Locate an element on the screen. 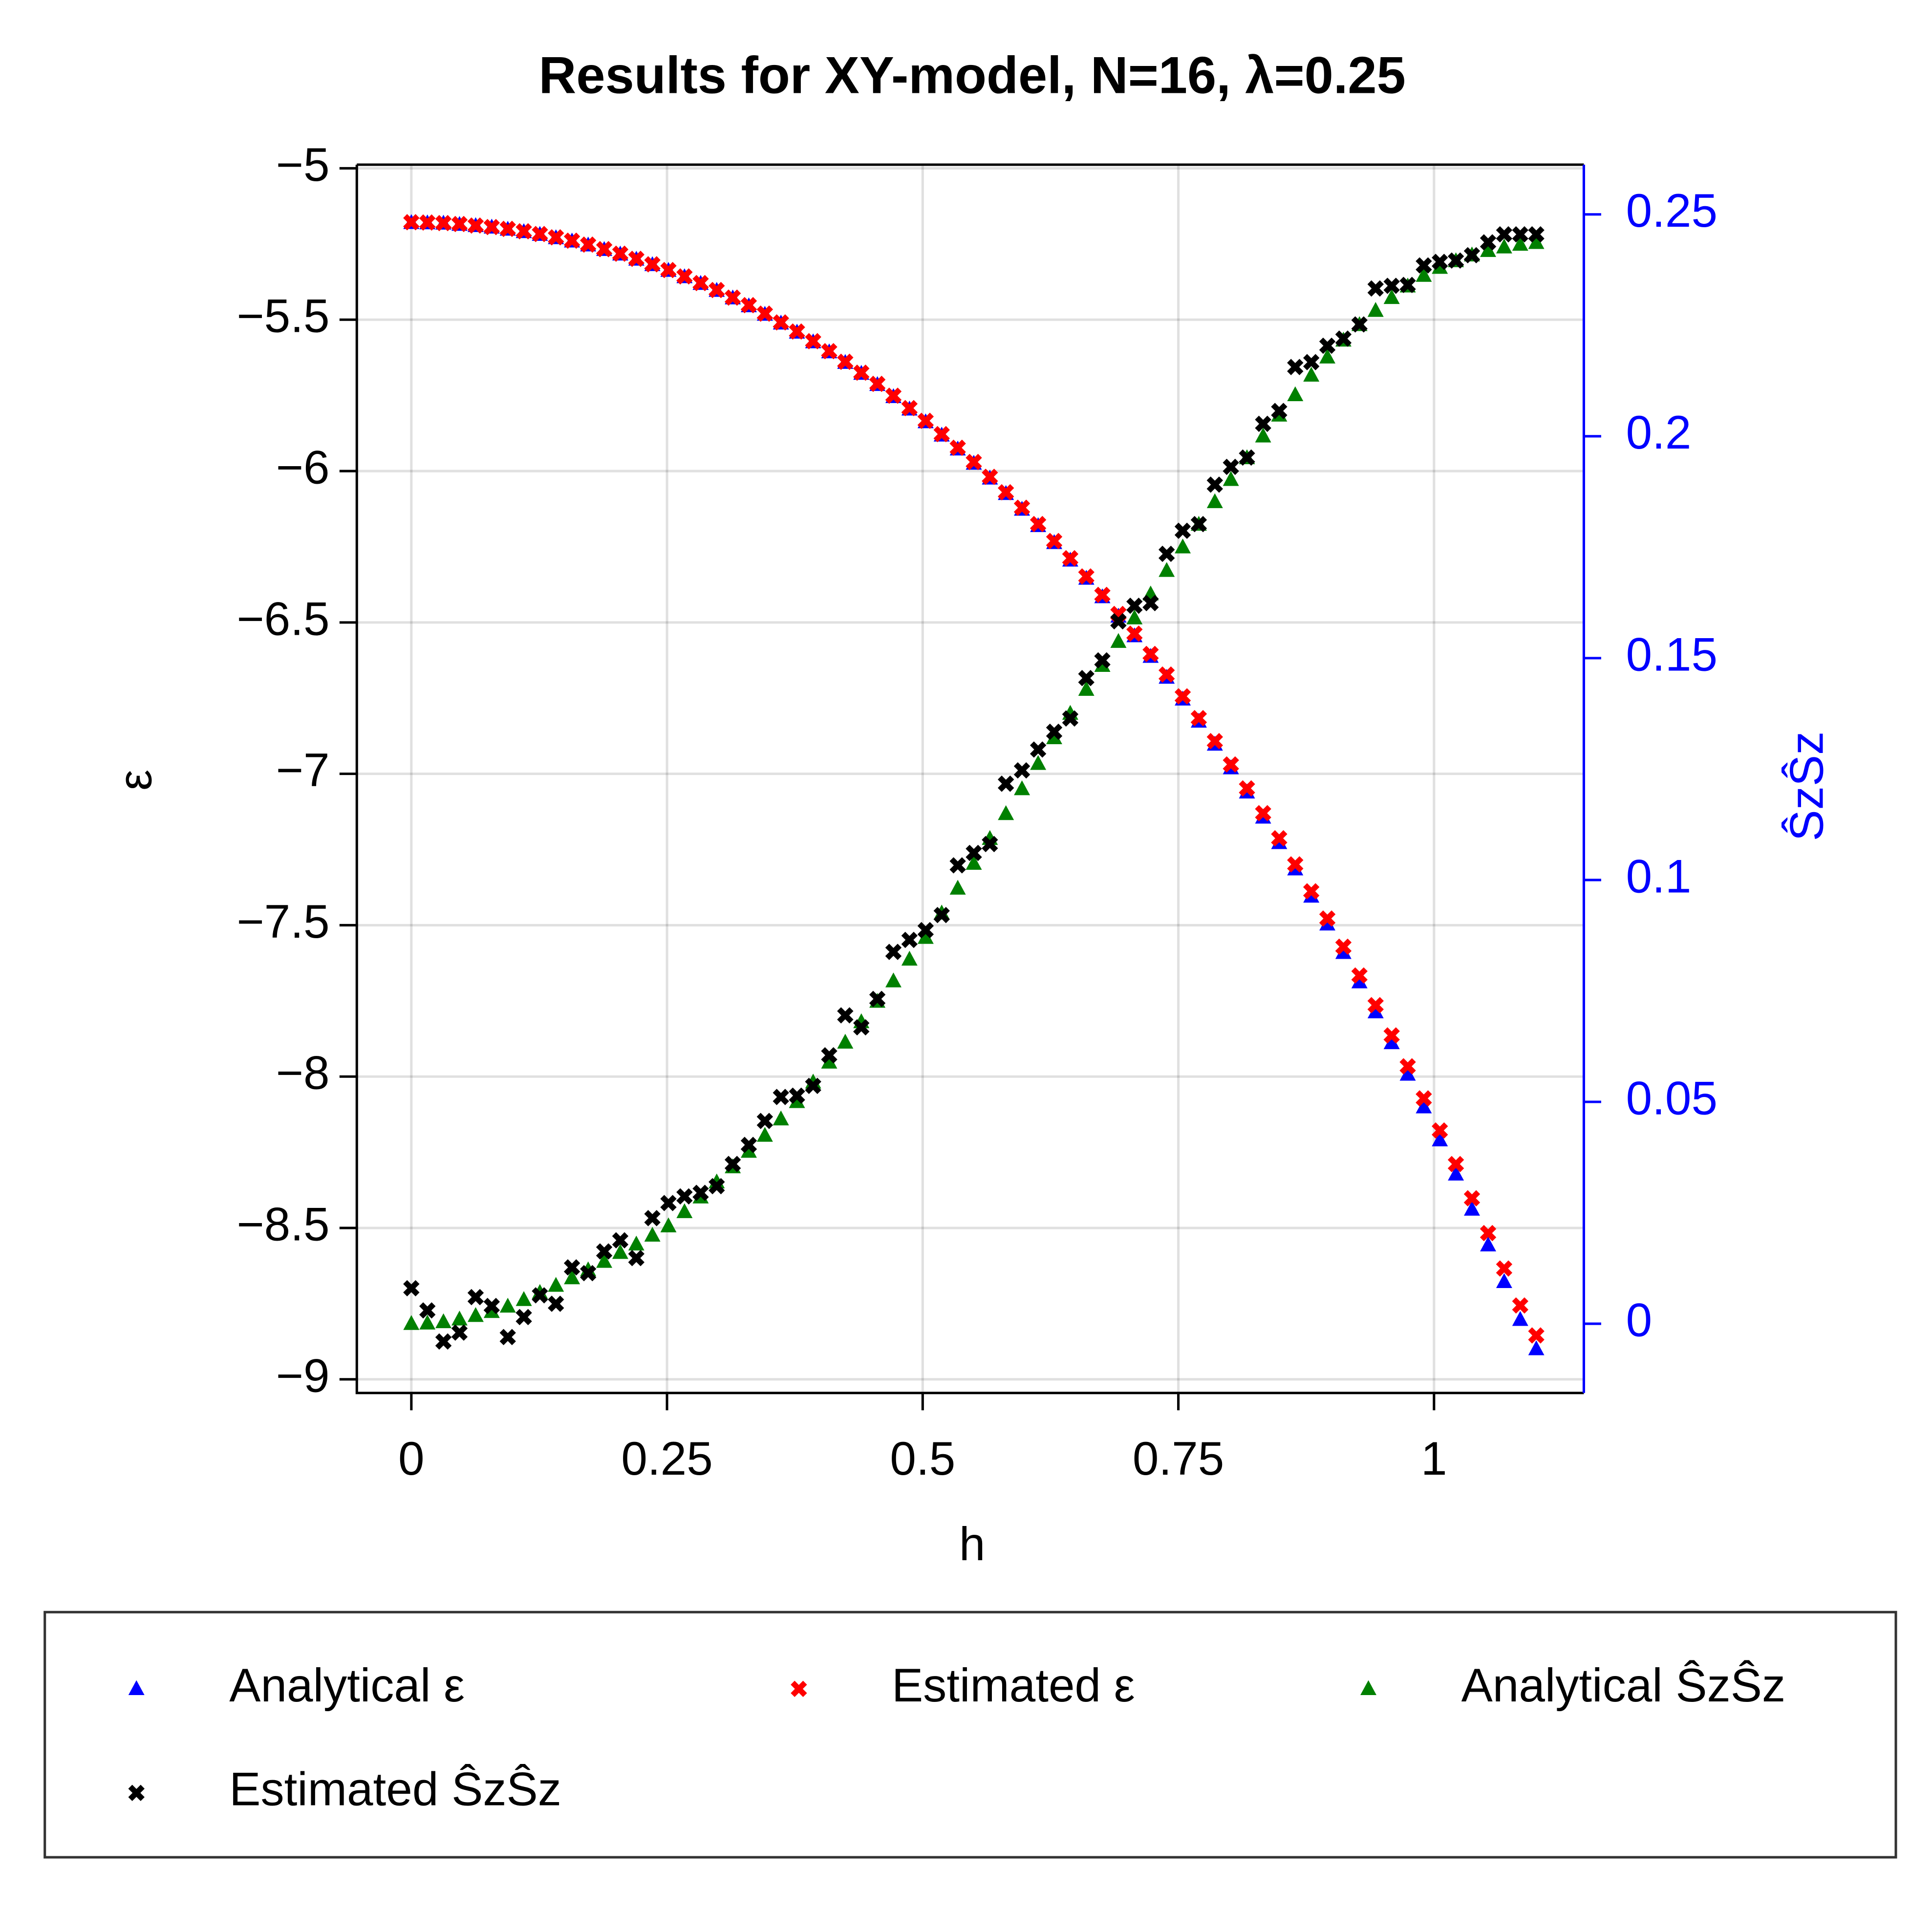  legend-label: Analytical ε is located at coordinates (347, 1685).